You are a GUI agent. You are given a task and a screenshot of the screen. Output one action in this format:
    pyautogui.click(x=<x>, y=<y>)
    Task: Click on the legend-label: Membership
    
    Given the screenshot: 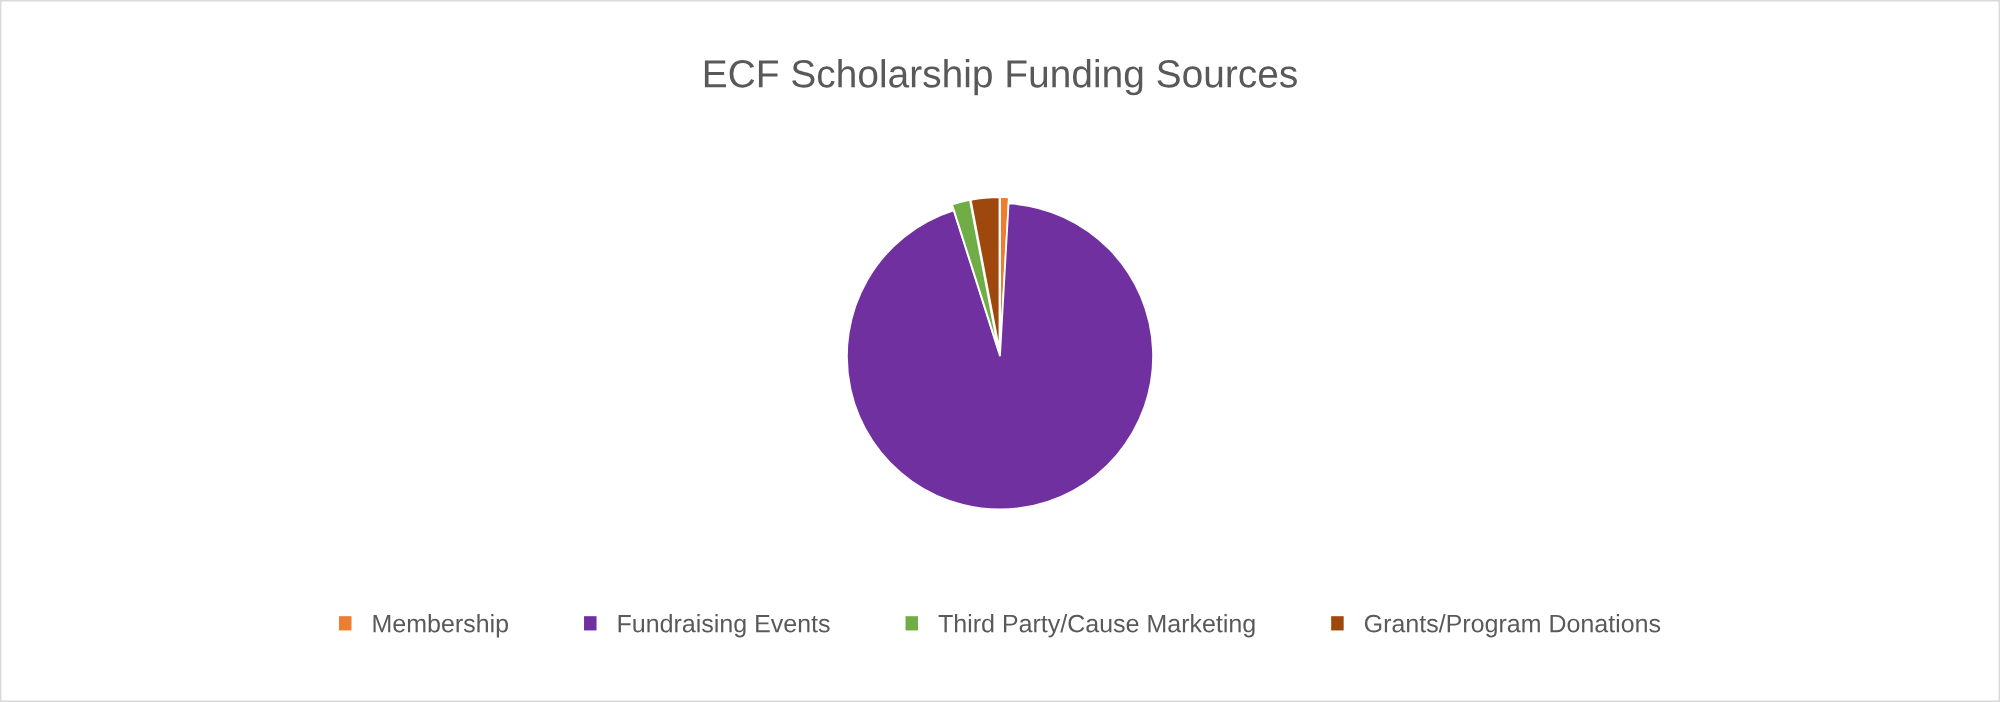 What is the action you would take?
    pyautogui.click(x=440, y=626)
    